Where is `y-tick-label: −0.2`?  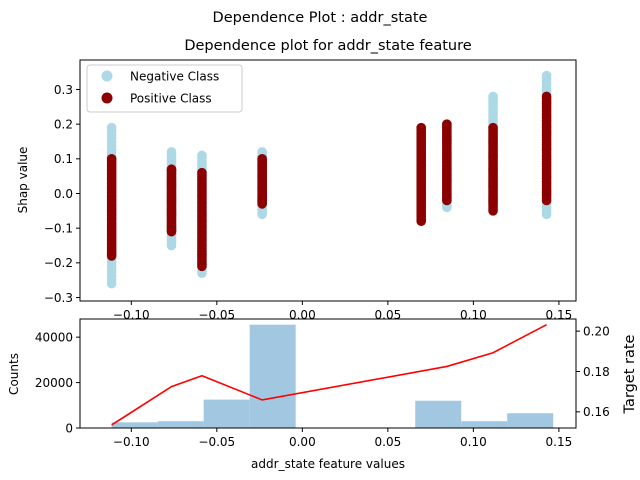
y-tick-label: −0.2 is located at coordinates (58, 263).